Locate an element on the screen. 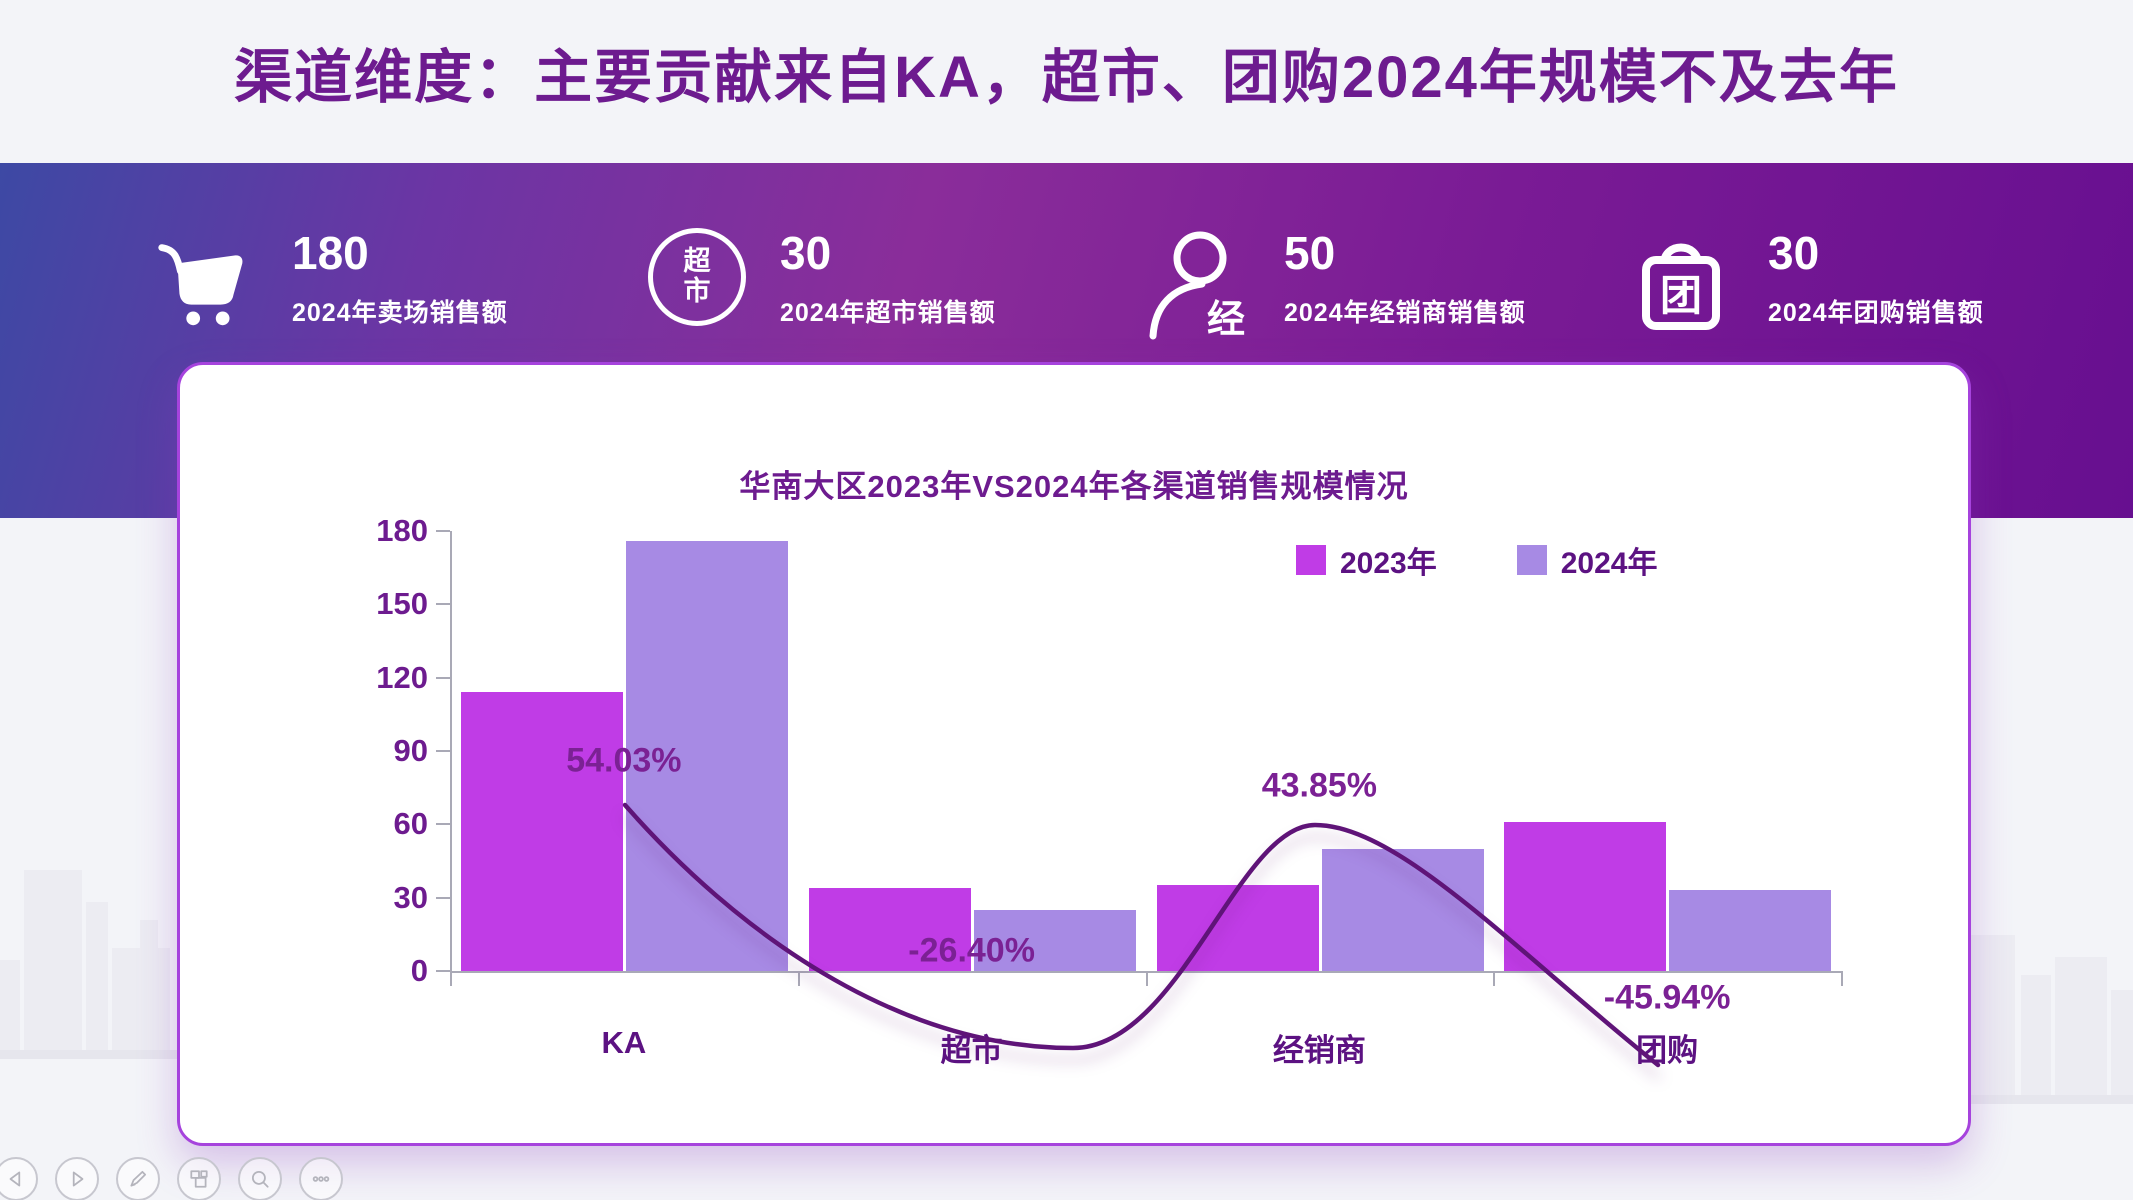 The width and height of the screenshot is (2133, 1200). supermarket-icon-char-2: 市 is located at coordinates (697, 291).